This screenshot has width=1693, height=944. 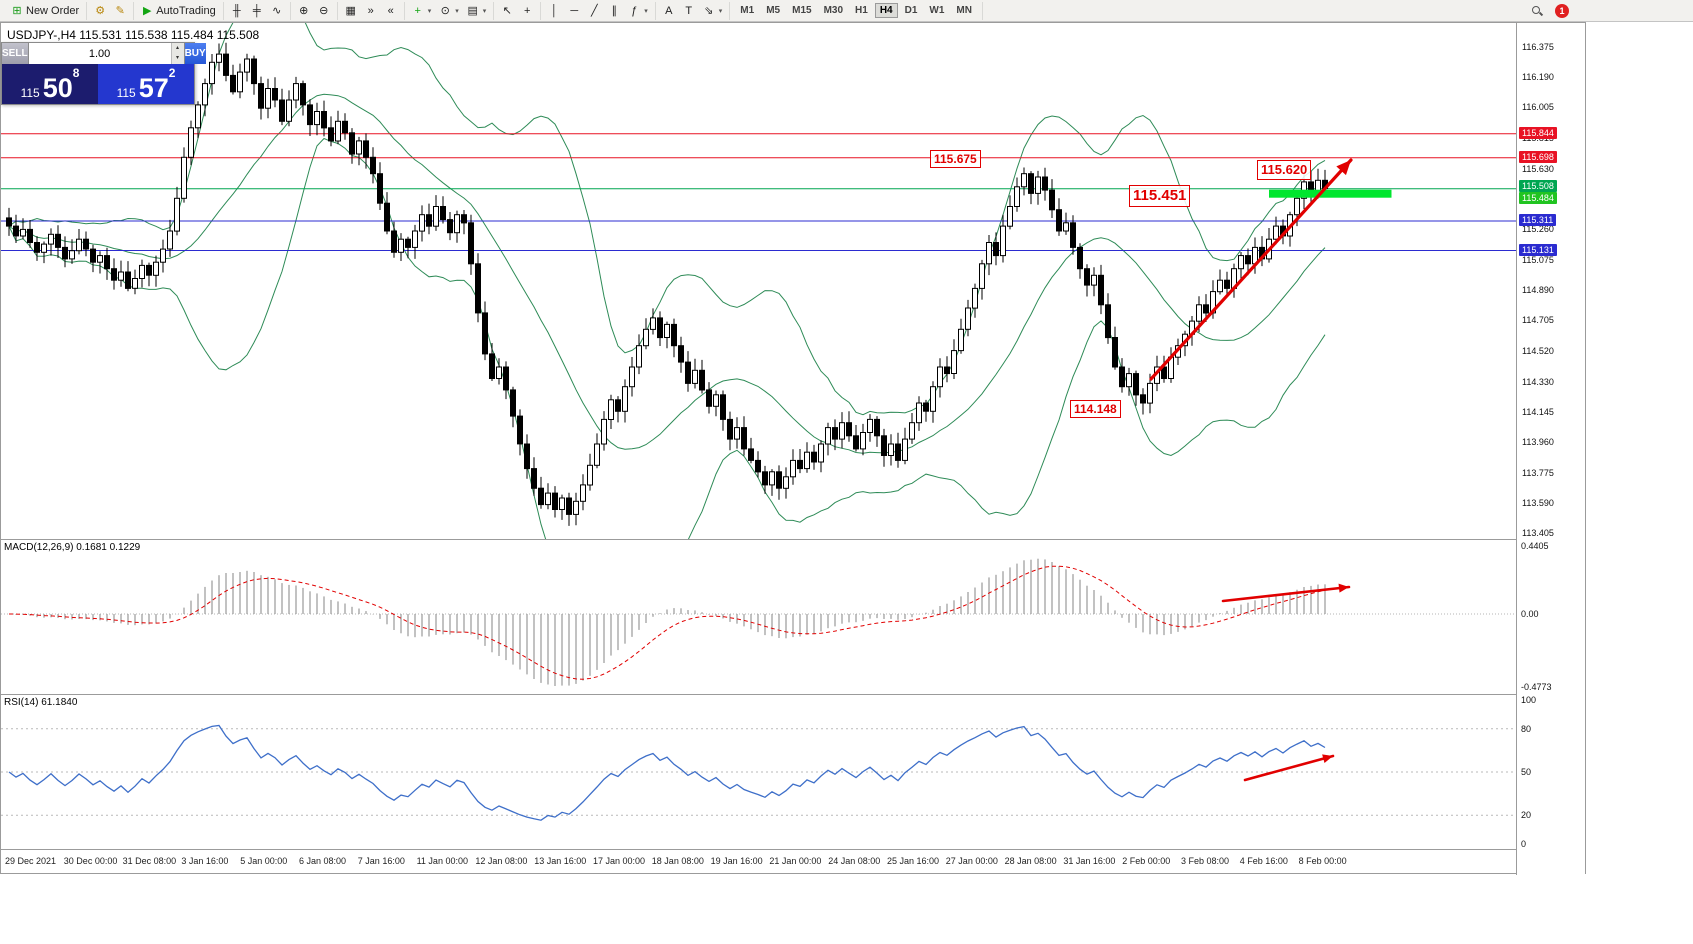 I want to click on rsi-label: RSI(14) 61.1840, so click(x=41, y=702).